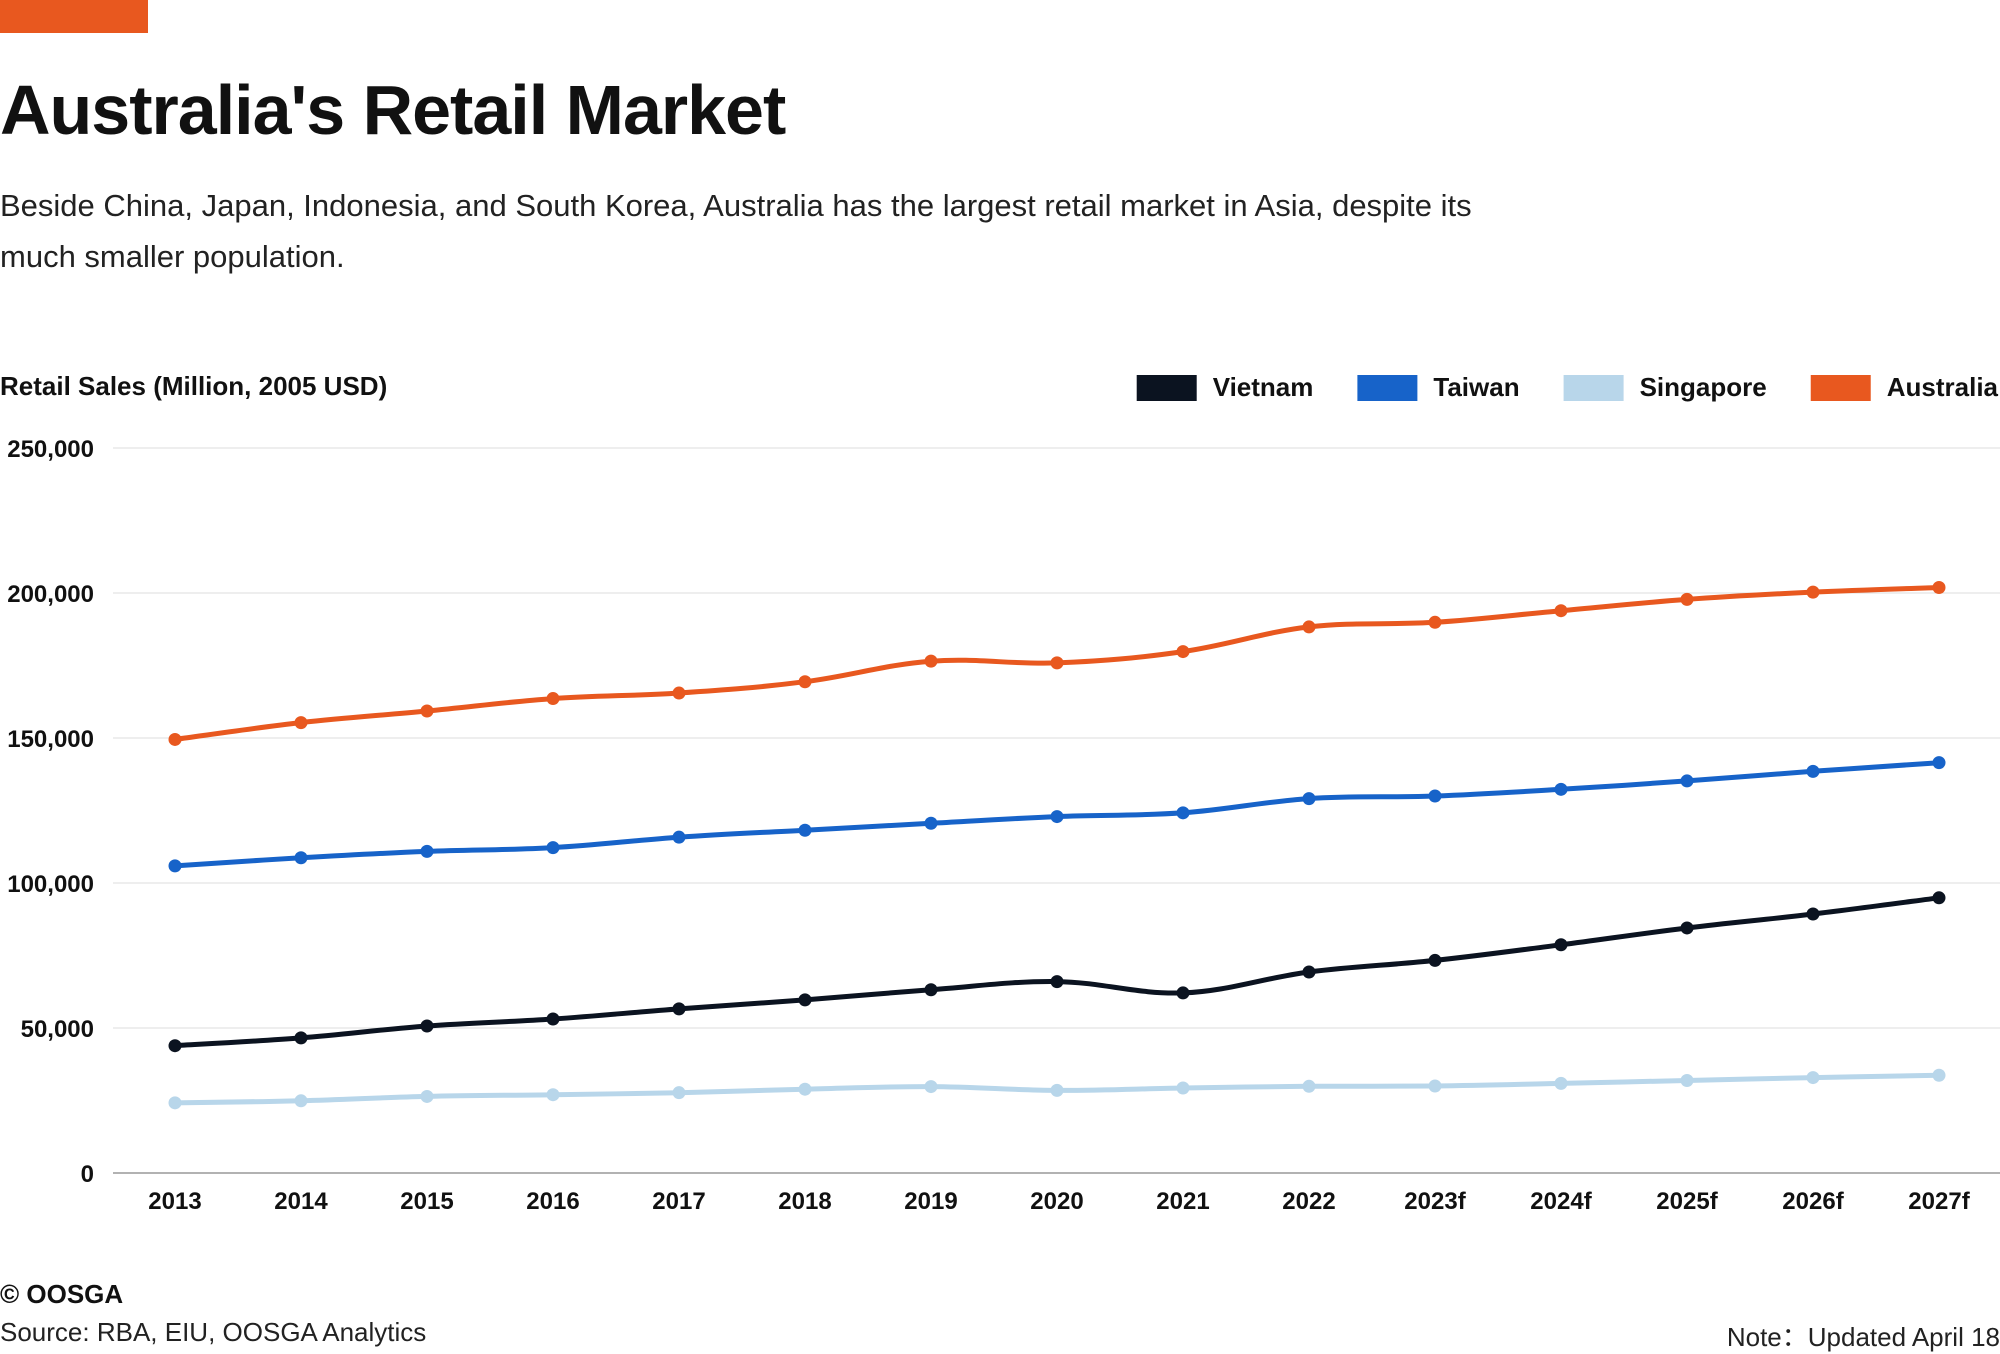  Describe the element at coordinates (1561, 1201) in the screenshot. I see `x-tick-label: 2024f` at that location.